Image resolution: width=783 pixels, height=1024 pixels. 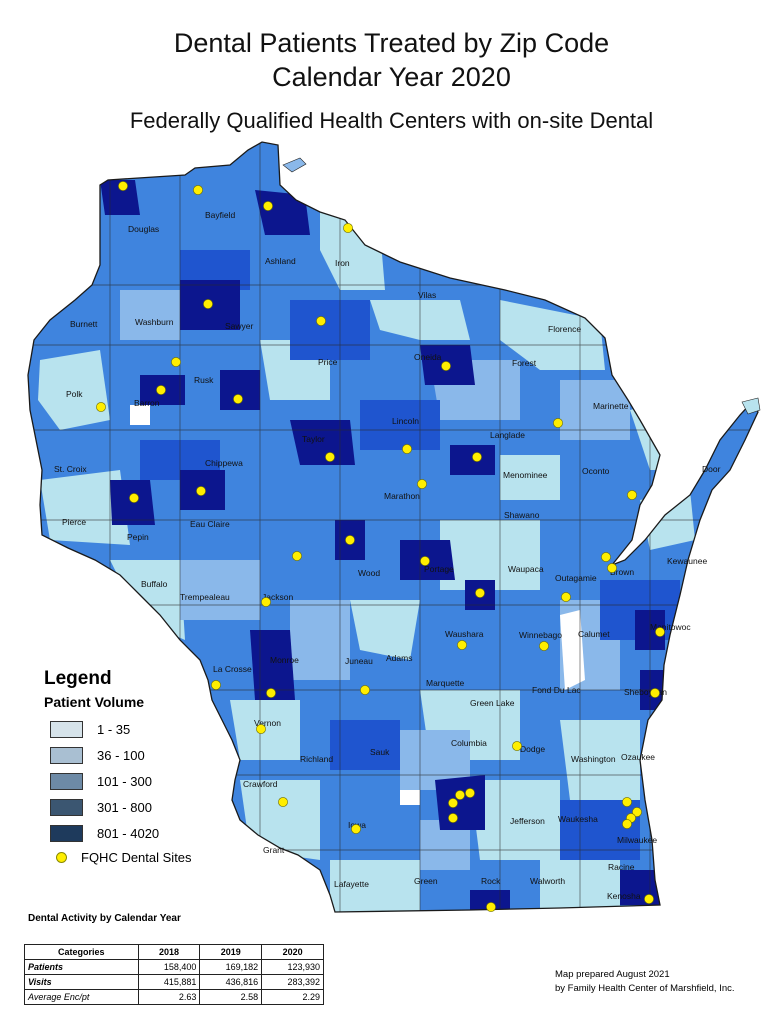 What do you see at coordinates (157, 807) in the screenshot?
I see `legend-row-4: 301 - 800` at bounding box center [157, 807].